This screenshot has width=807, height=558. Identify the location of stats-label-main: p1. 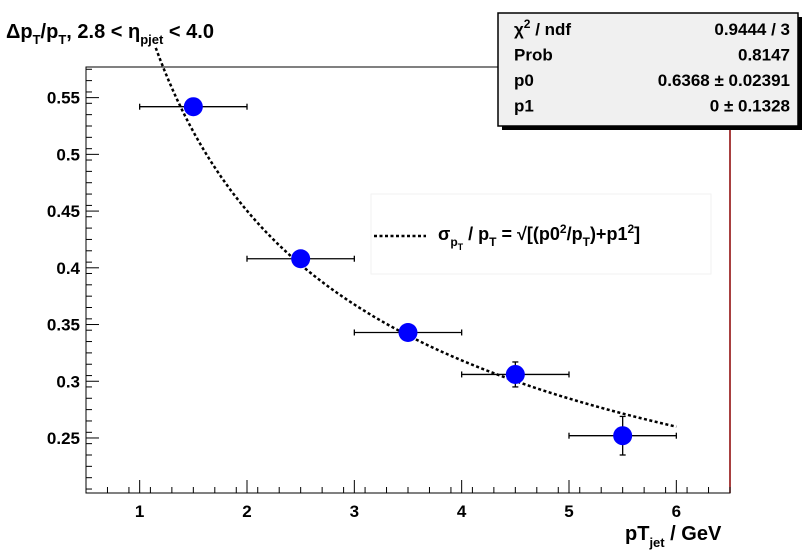
(524, 106).